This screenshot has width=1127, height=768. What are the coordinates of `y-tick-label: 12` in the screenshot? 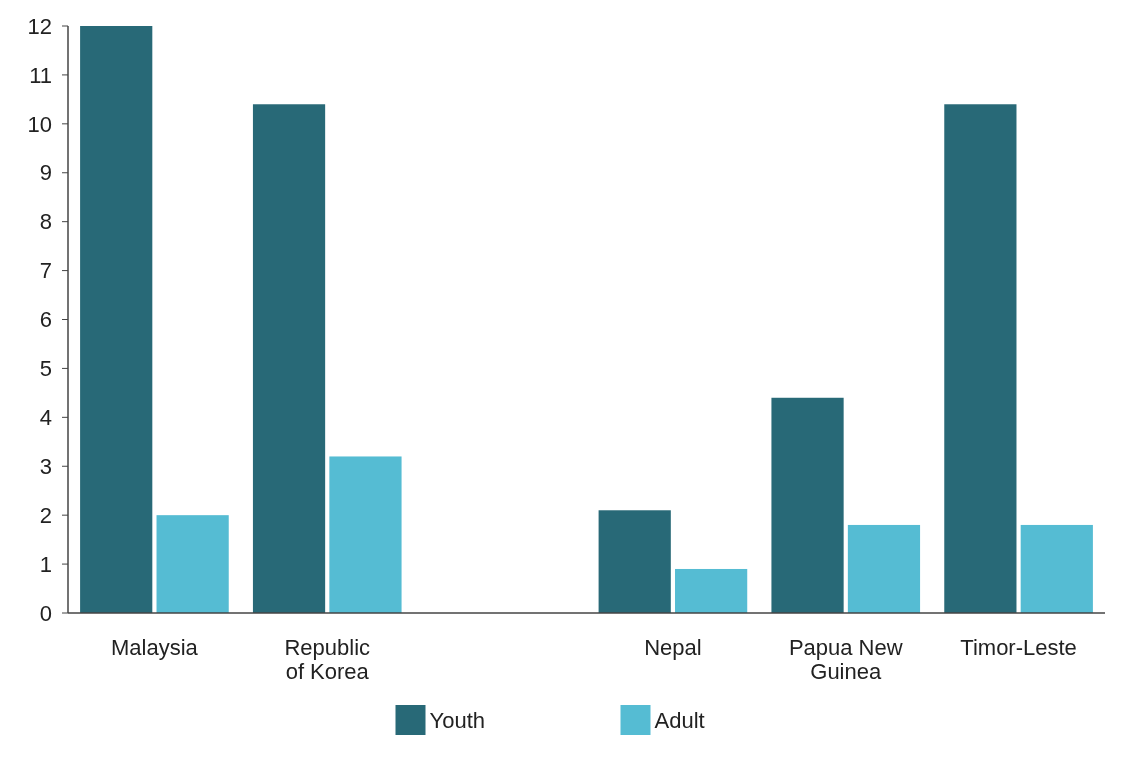 It's located at (39, 26).